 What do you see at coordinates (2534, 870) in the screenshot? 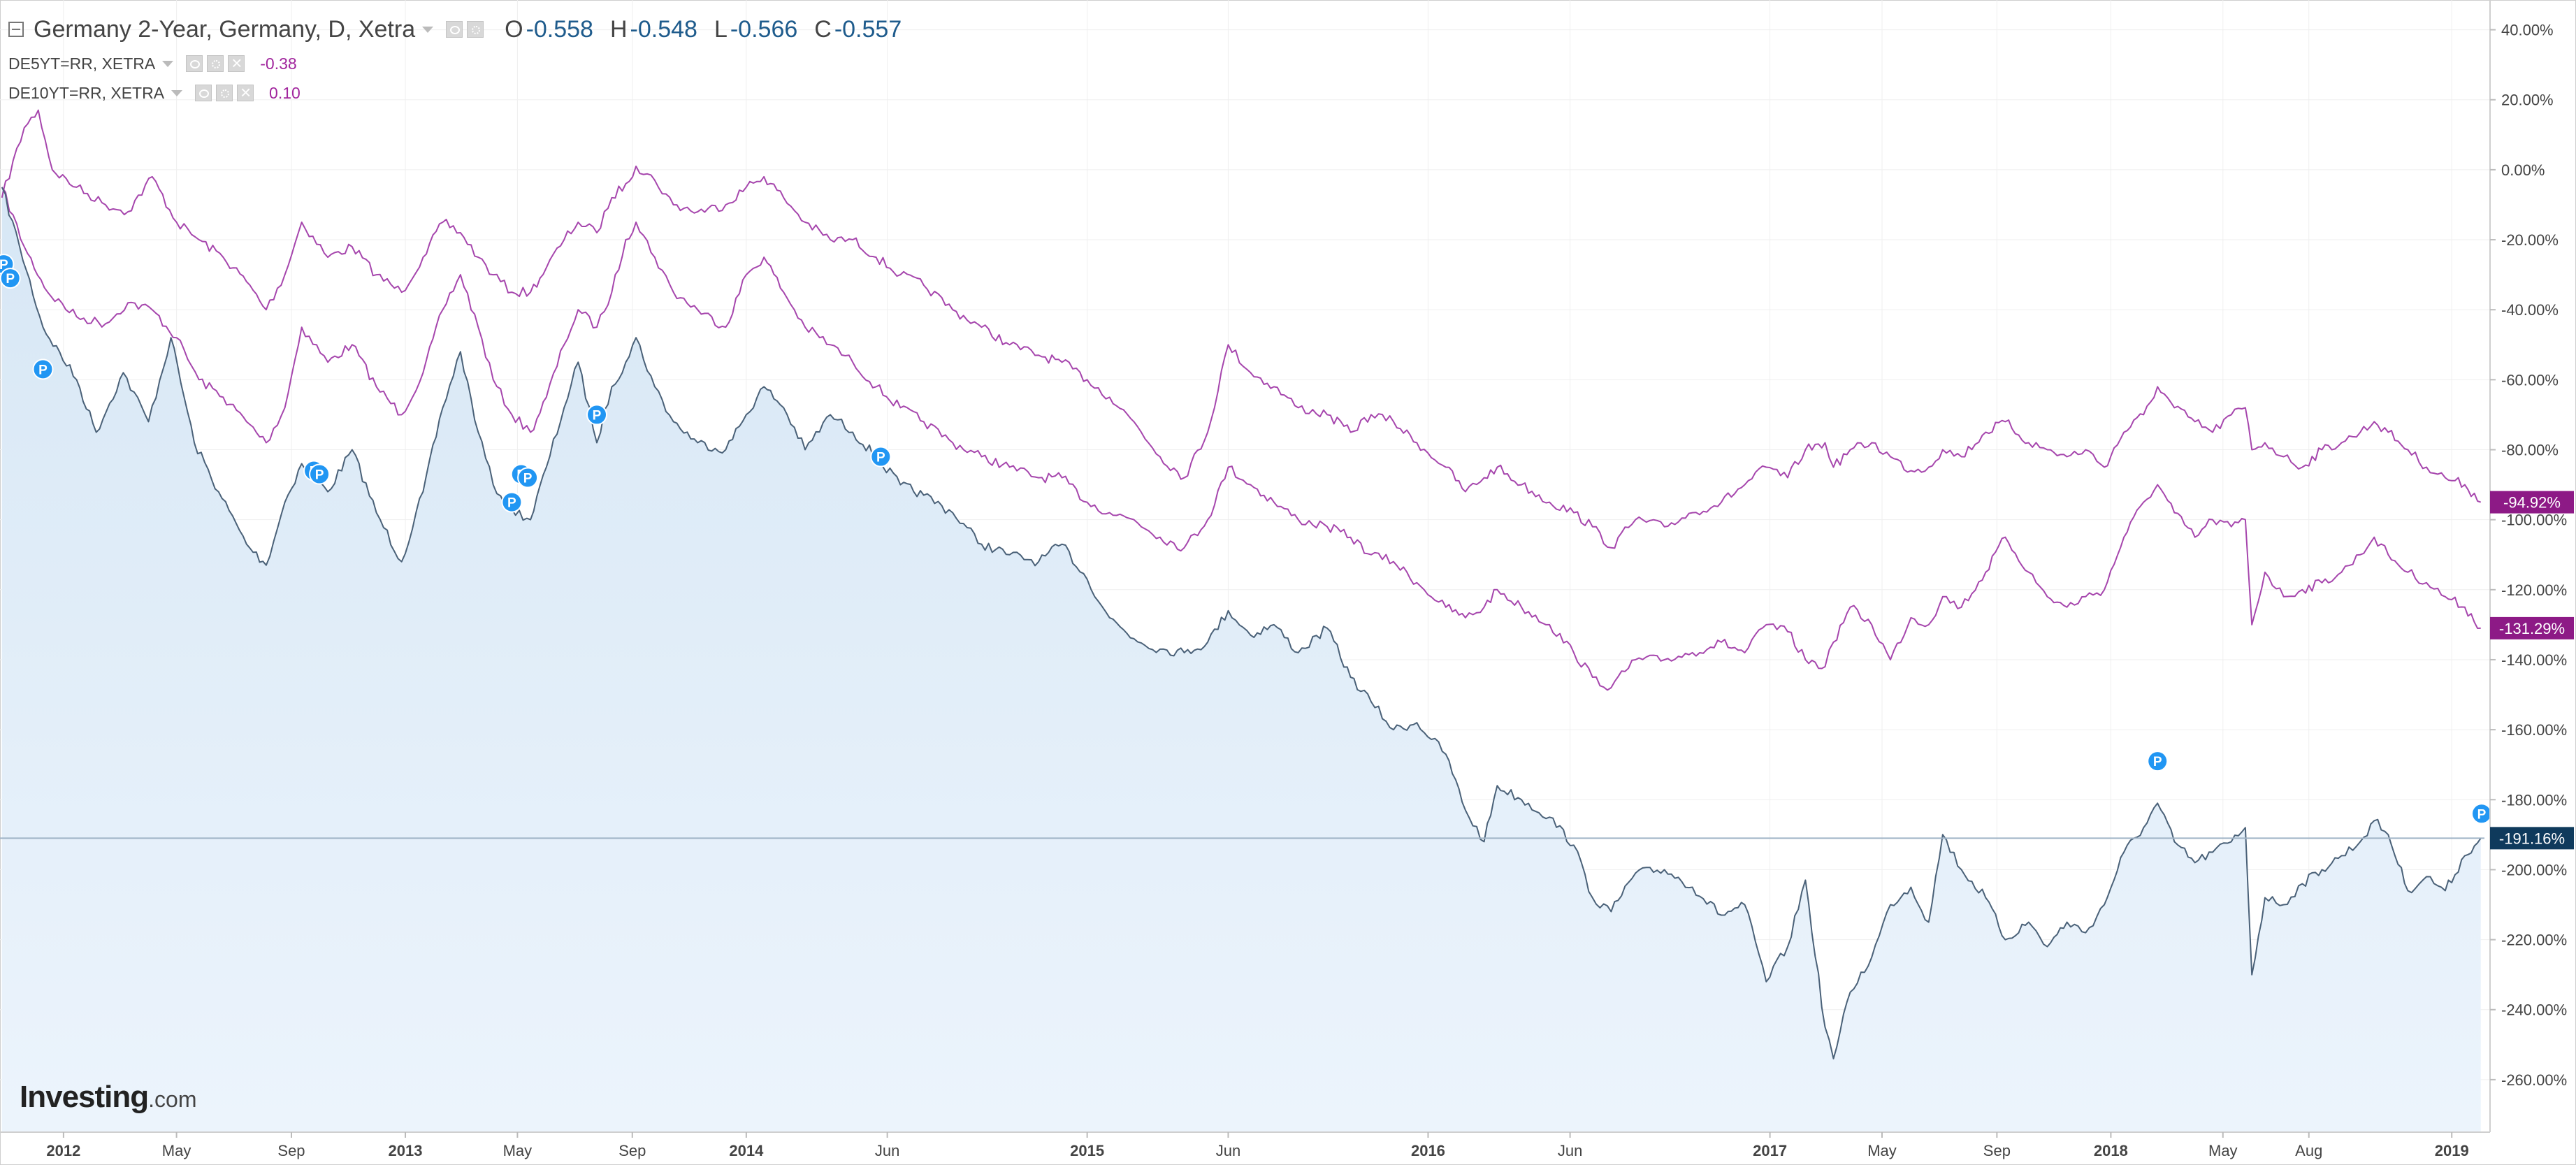
I see `y-tick-label: -200.00%` at bounding box center [2534, 870].